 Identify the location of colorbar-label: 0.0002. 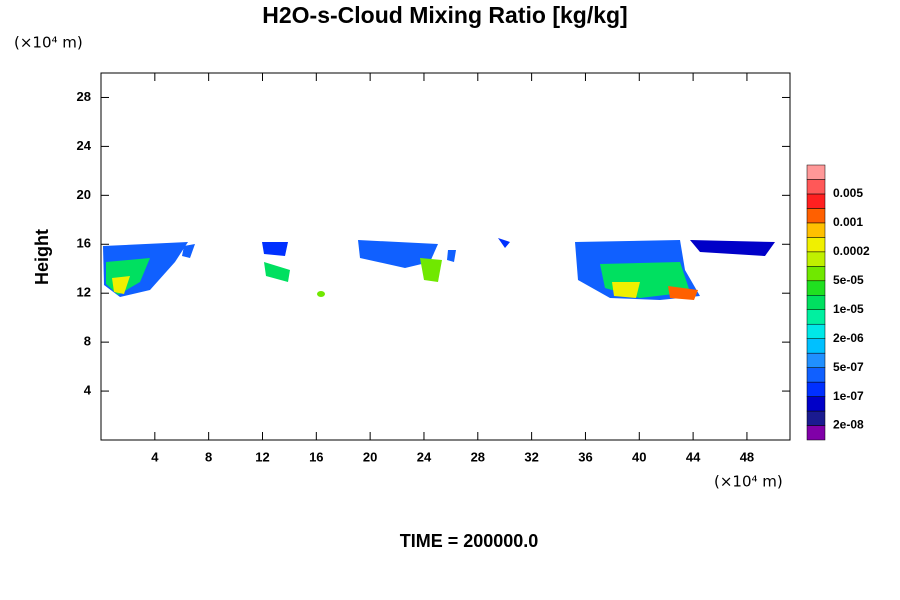
(851, 251).